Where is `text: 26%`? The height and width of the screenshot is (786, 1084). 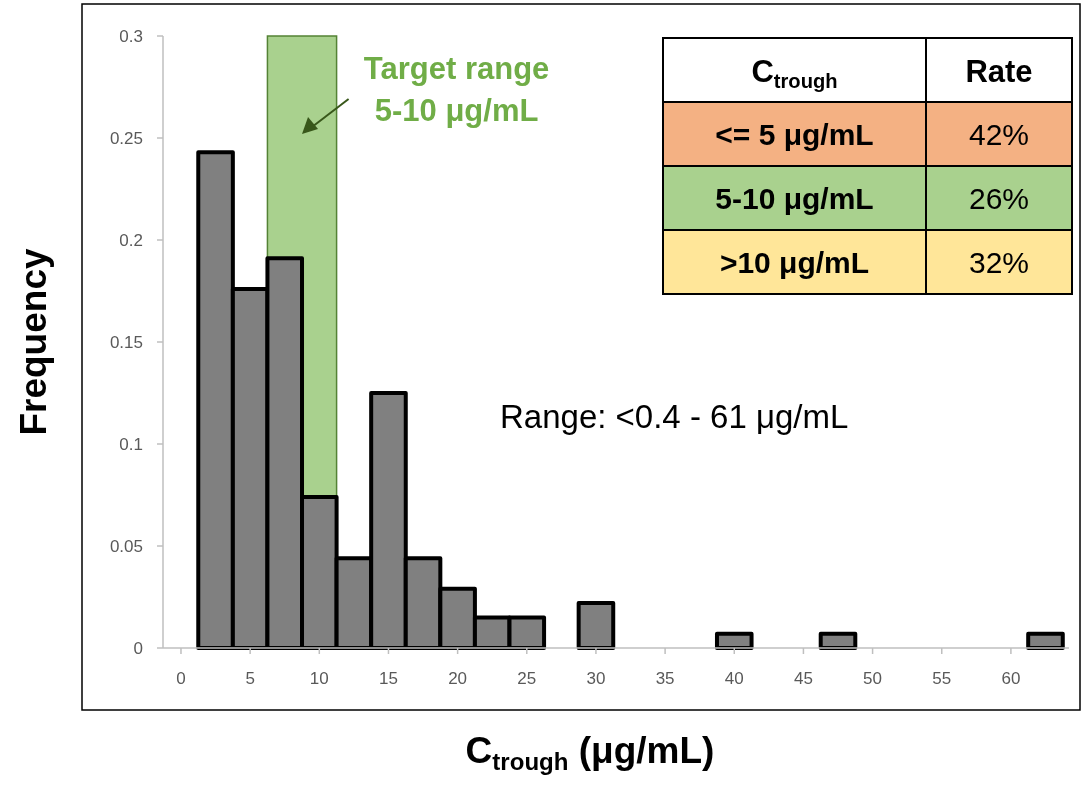
text: 26% is located at coordinates (999, 198).